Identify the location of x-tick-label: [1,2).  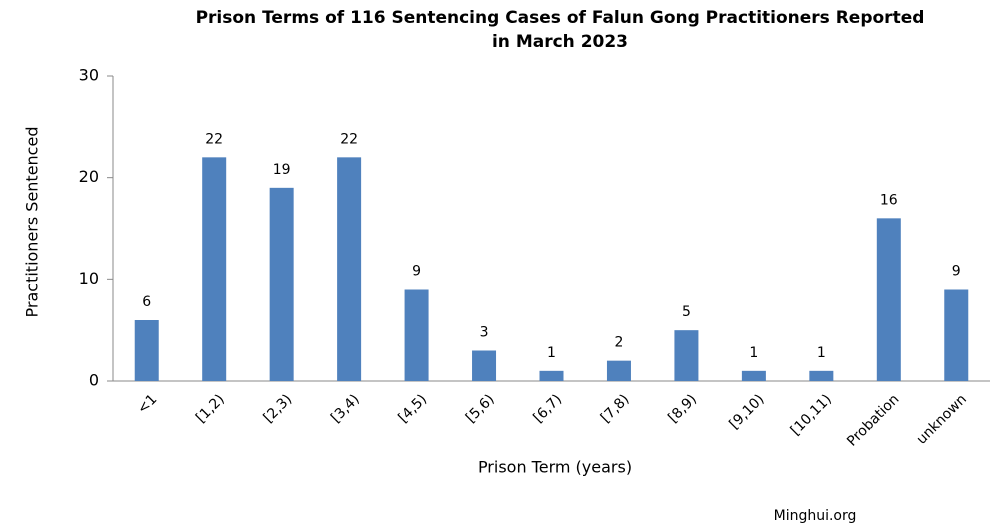
(210, 408).